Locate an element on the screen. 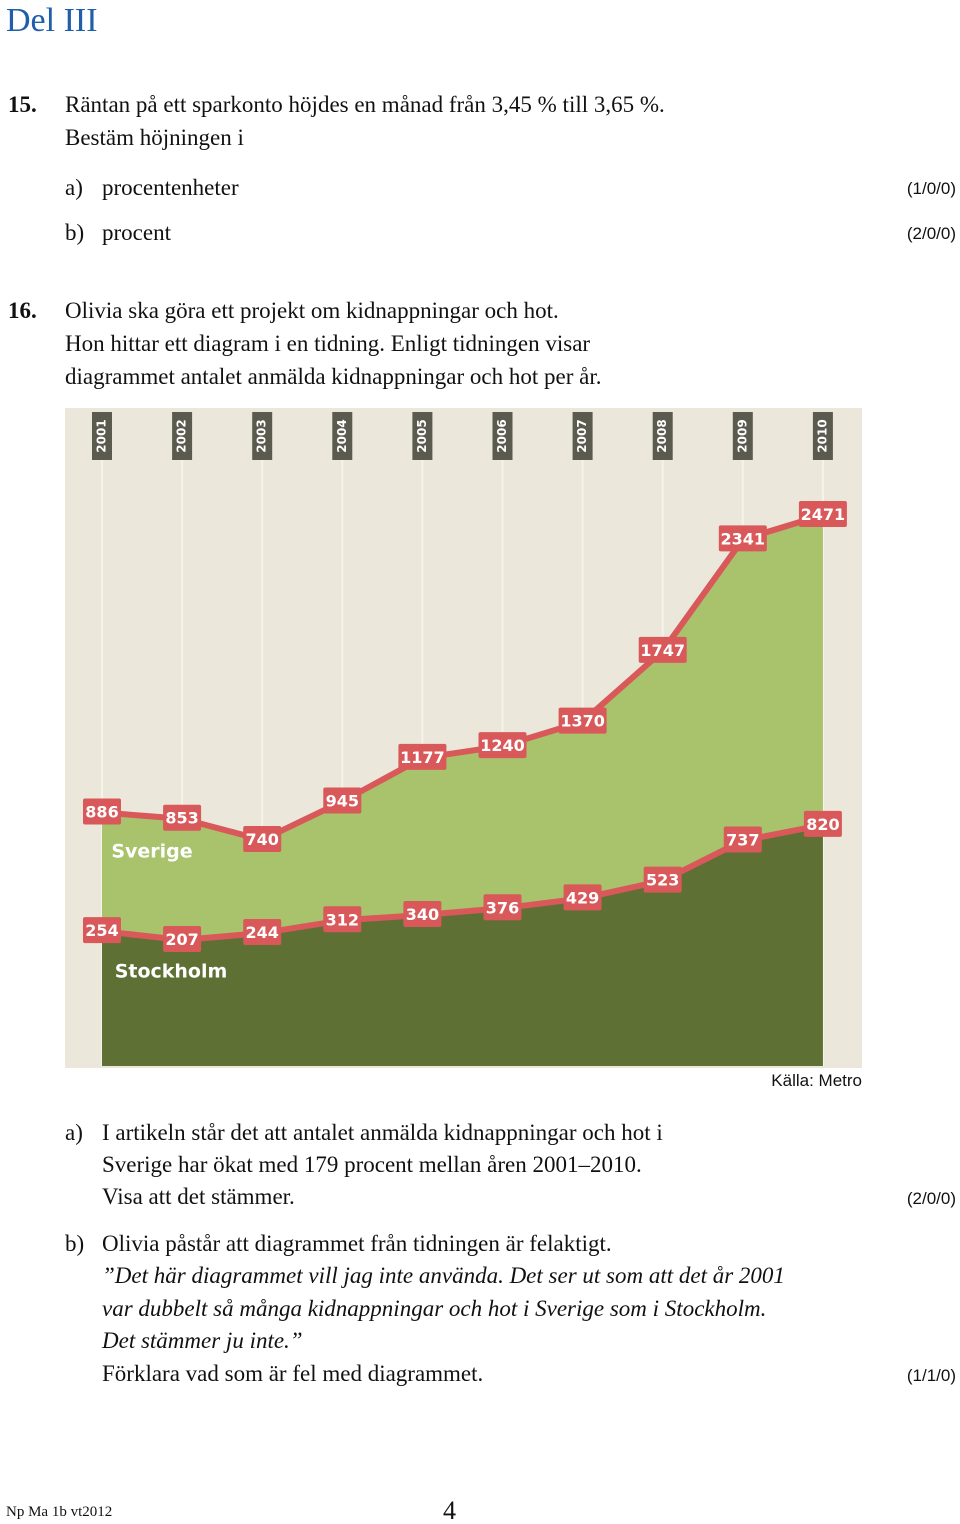 The image size is (960, 1524). value-label: 945 is located at coordinates (342, 800).